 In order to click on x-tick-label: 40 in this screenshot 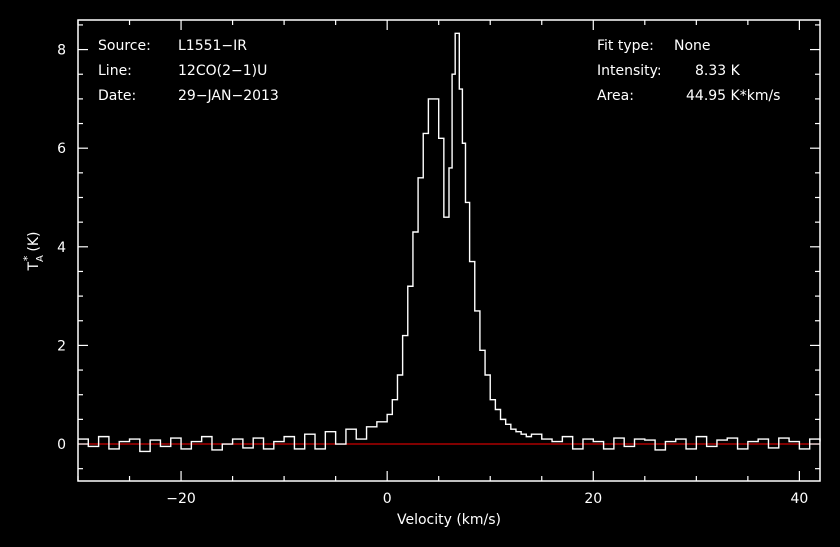, I will do `click(799, 499)`.